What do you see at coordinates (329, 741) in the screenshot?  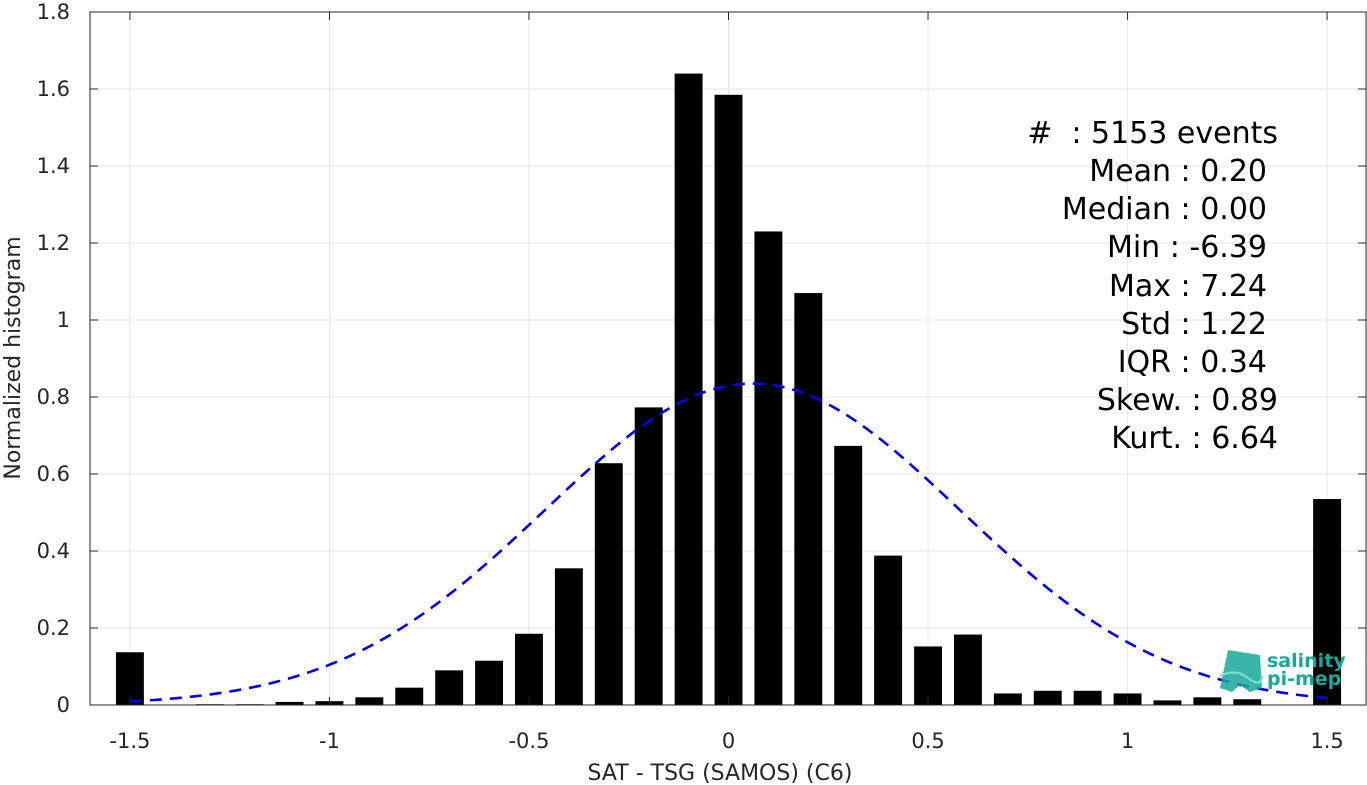 I see `x-tick-label: -1` at bounding box center [329, 741].